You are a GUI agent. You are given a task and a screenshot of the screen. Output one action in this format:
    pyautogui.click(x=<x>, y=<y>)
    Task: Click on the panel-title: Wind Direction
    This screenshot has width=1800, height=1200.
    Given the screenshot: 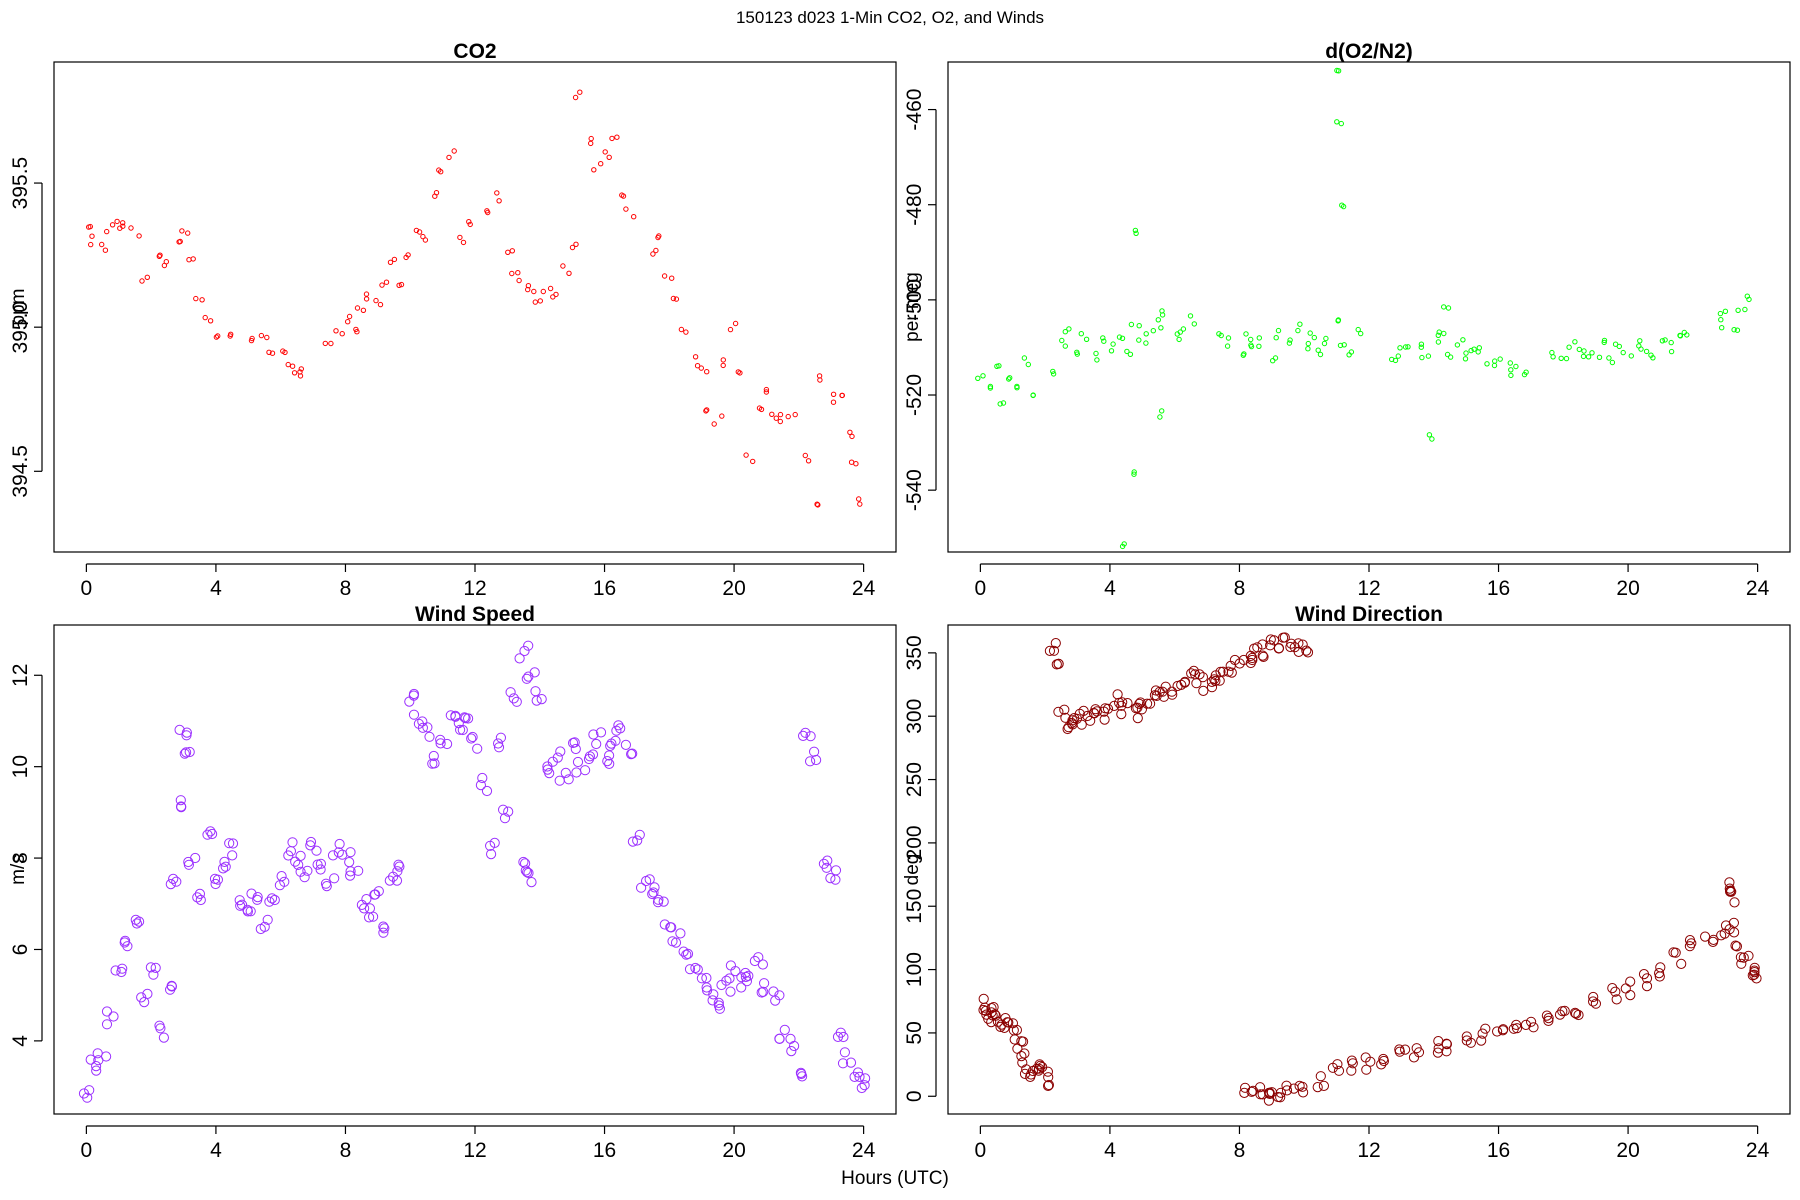 What is the action you would take?
    pyautogui.click(x=1369, y=614)
    